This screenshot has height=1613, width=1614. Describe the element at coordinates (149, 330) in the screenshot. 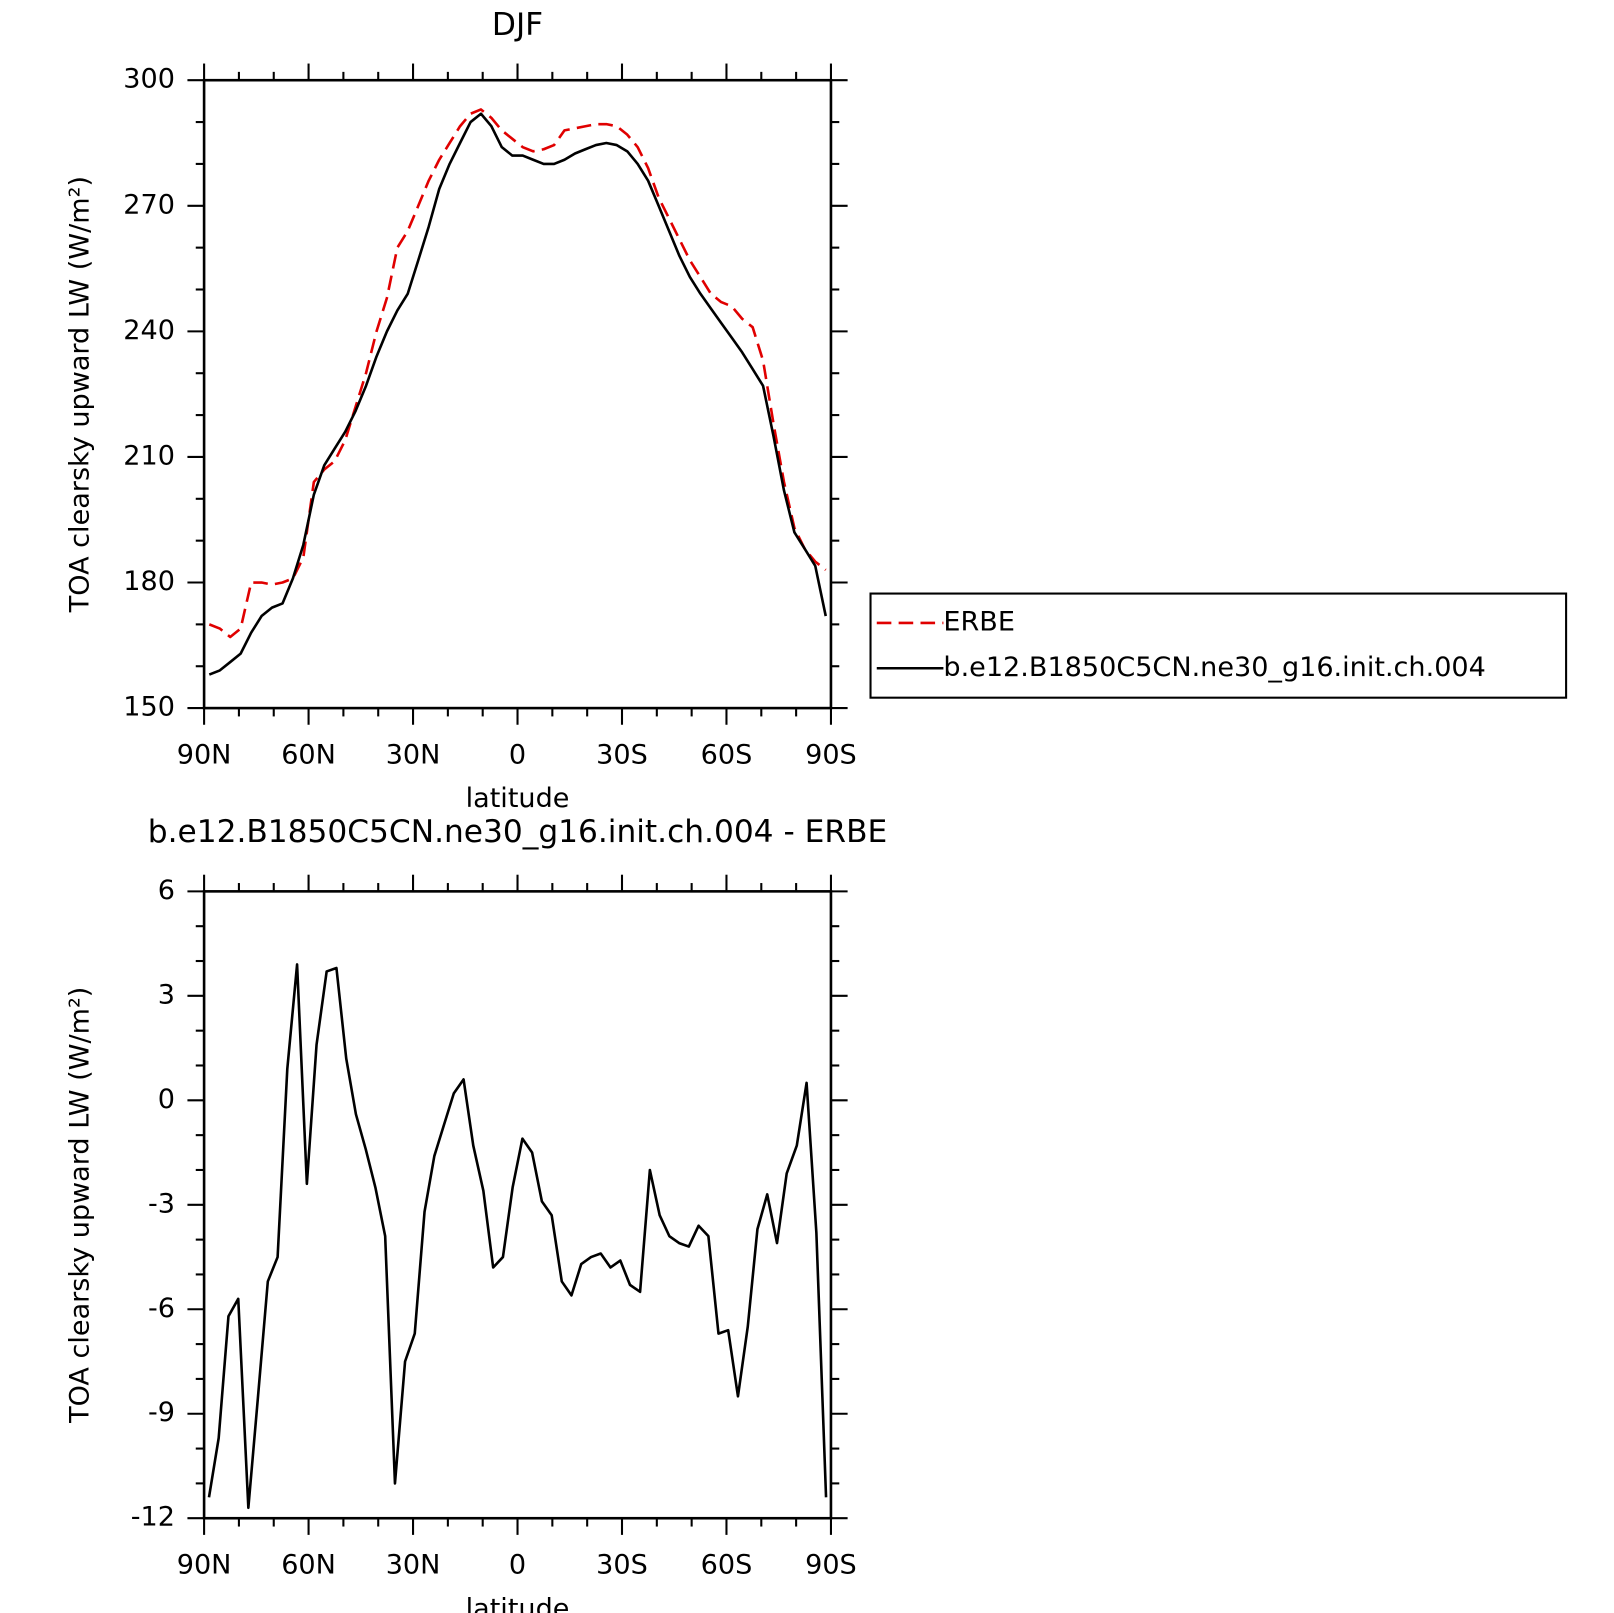

I see `y-tick-label: 240` at that location.